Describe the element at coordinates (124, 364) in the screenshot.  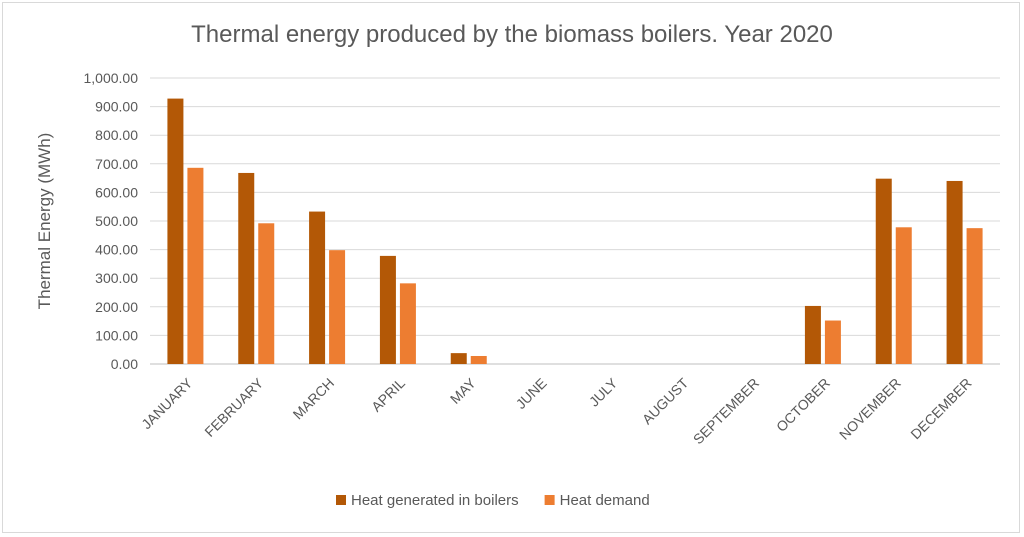
I see `y-tick-label: 0.00` at that location.